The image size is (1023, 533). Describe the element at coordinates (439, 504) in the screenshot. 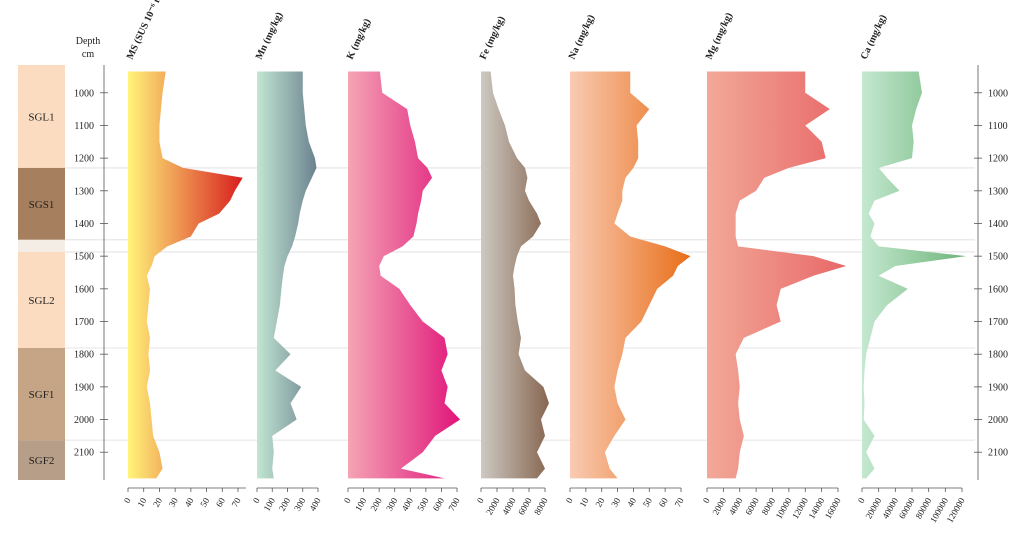

I see `x-tick-label: 600` at that location.